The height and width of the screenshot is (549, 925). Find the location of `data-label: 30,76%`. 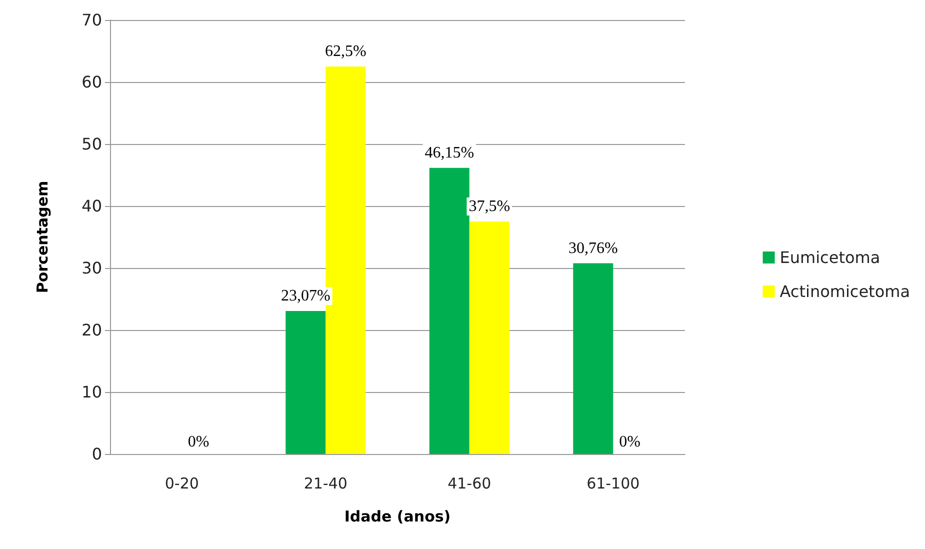

data-label: 30,76% is located at coordinates (593, 248).